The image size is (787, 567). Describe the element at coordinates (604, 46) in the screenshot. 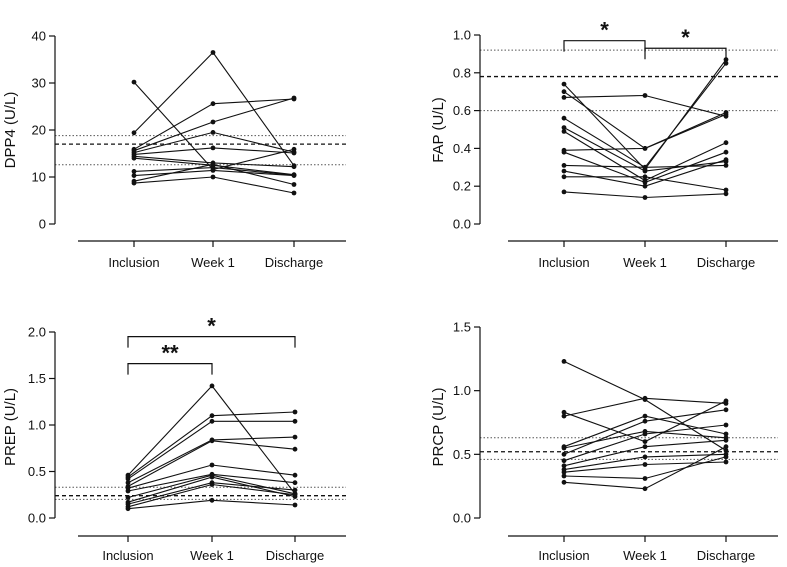

I see `significance-bracket` at that location.